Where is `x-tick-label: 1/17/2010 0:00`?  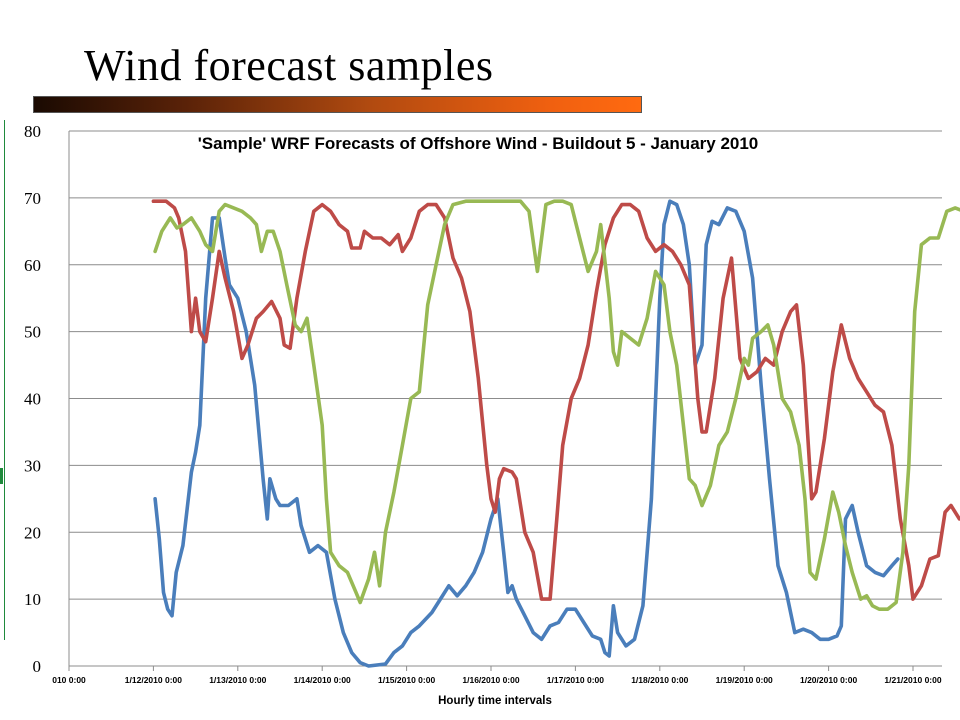 x-tick-label: 1/17/2010 0:00 is located at coordinates (575, 680).